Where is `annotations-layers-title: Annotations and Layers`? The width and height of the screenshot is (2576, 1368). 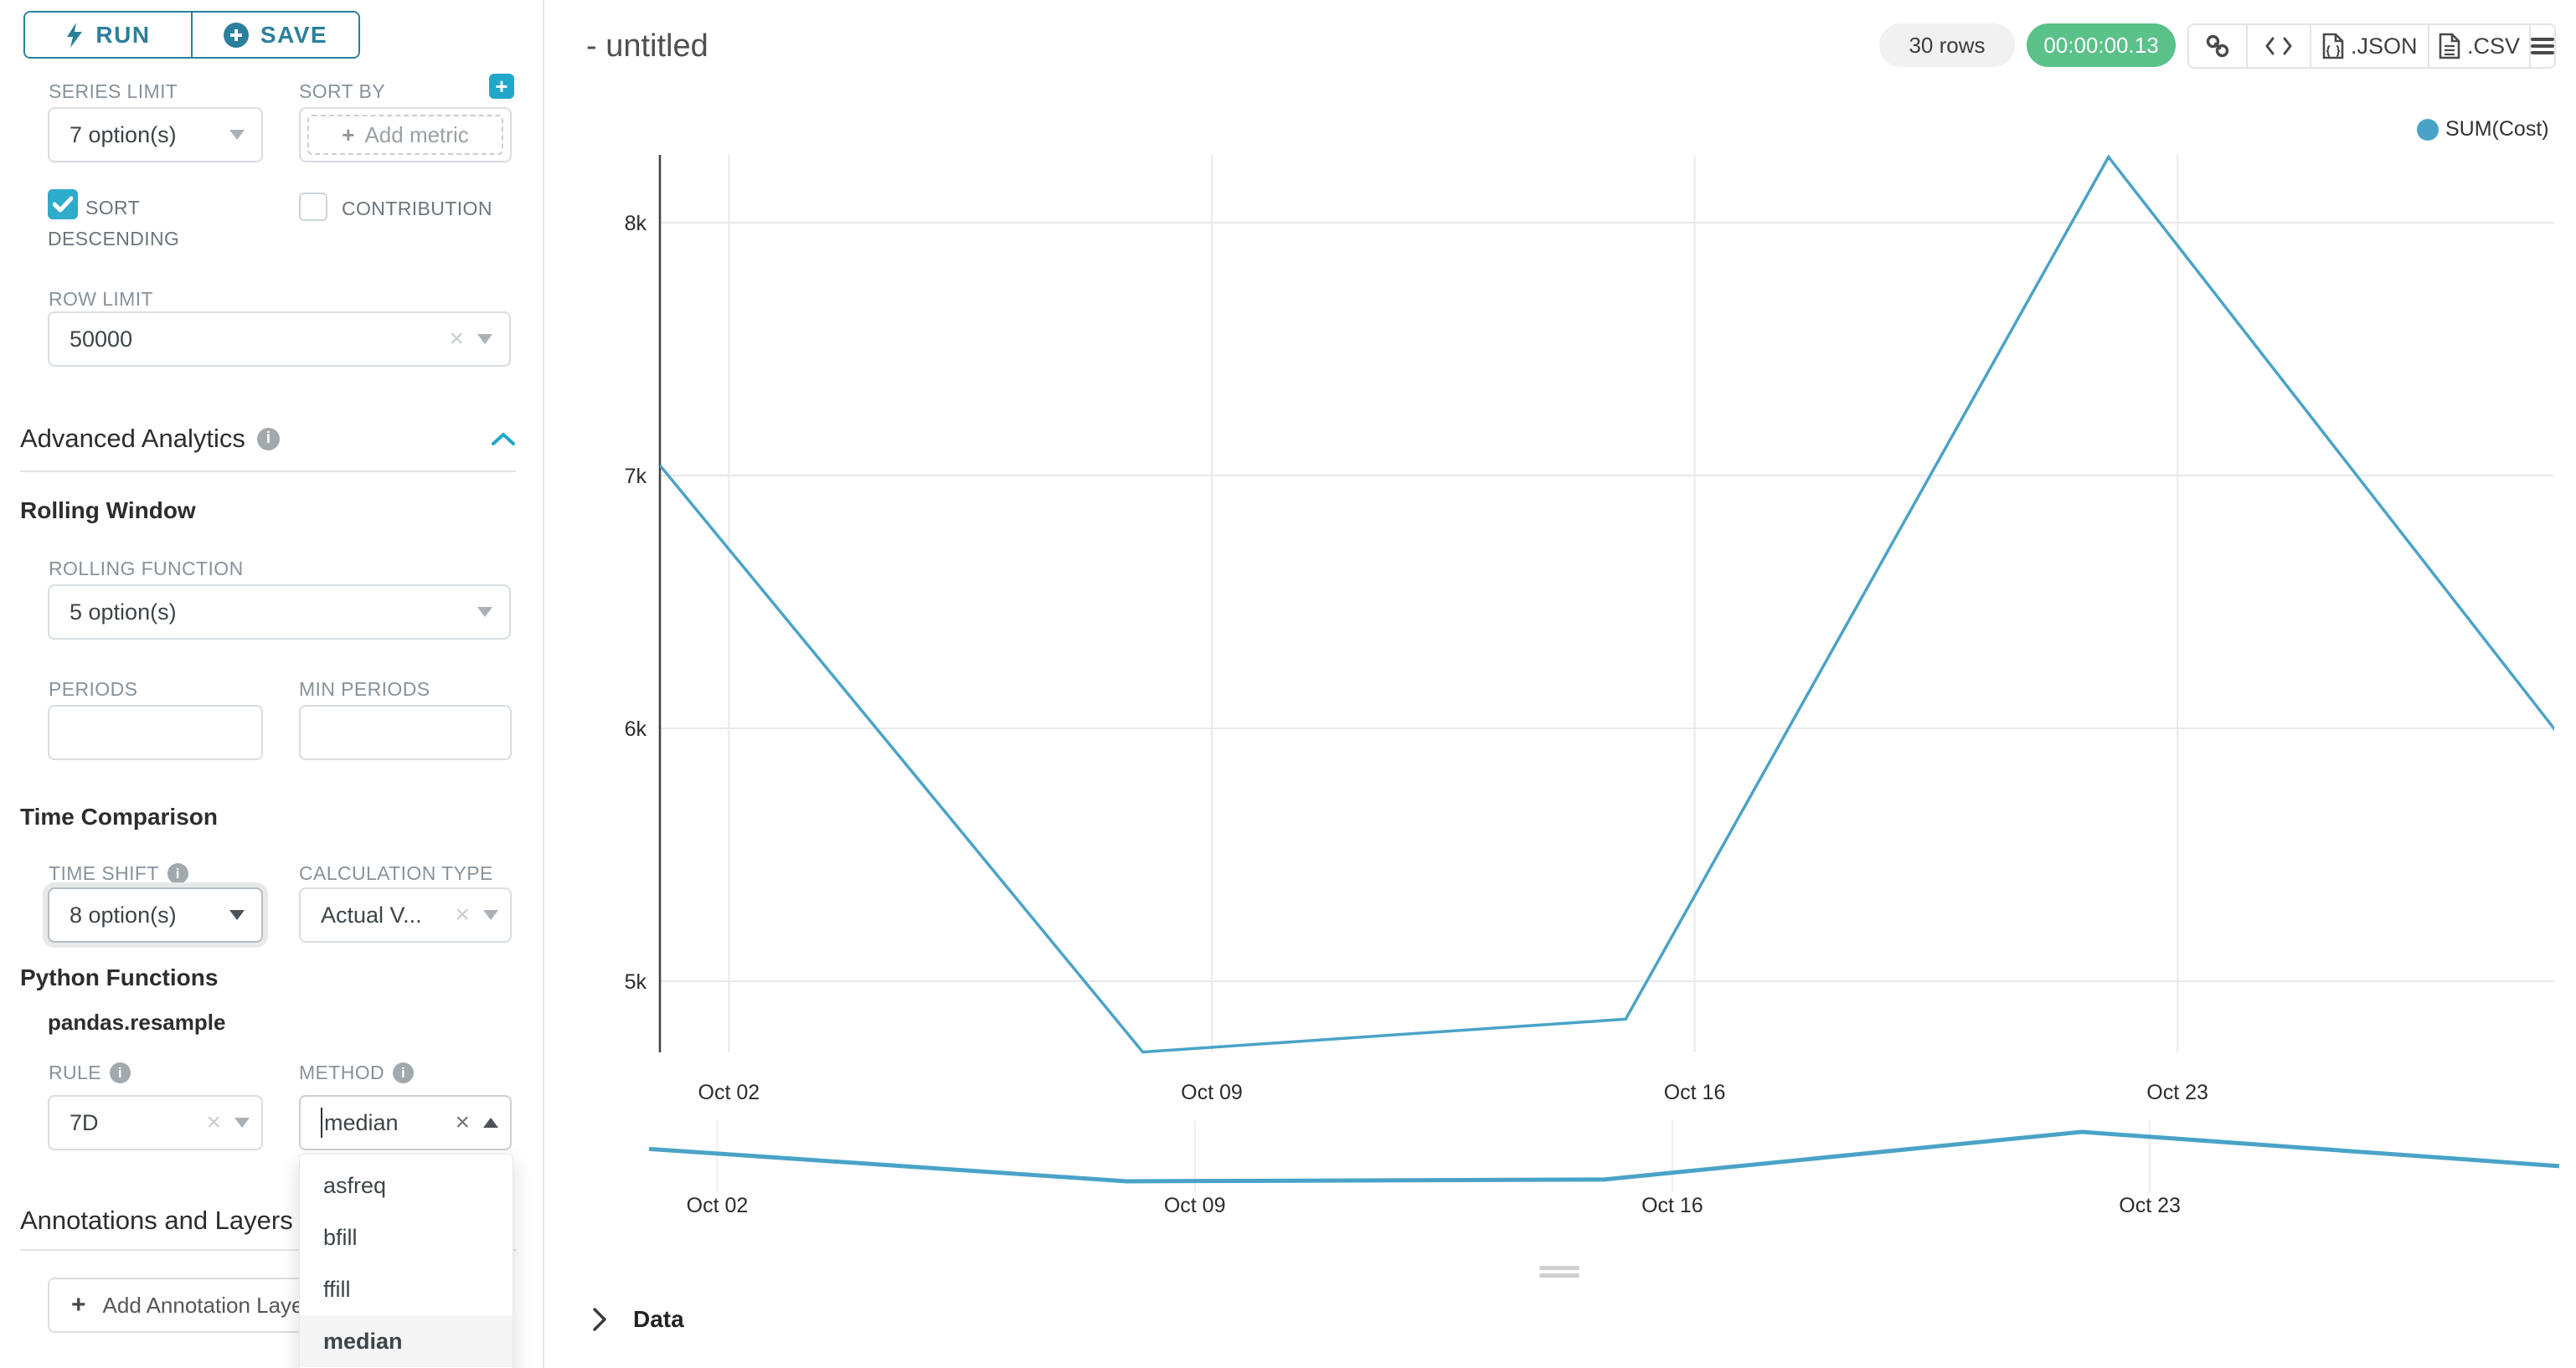
annotations-layers-title: Annotations and Layers is located at coordinates (156, 1220).